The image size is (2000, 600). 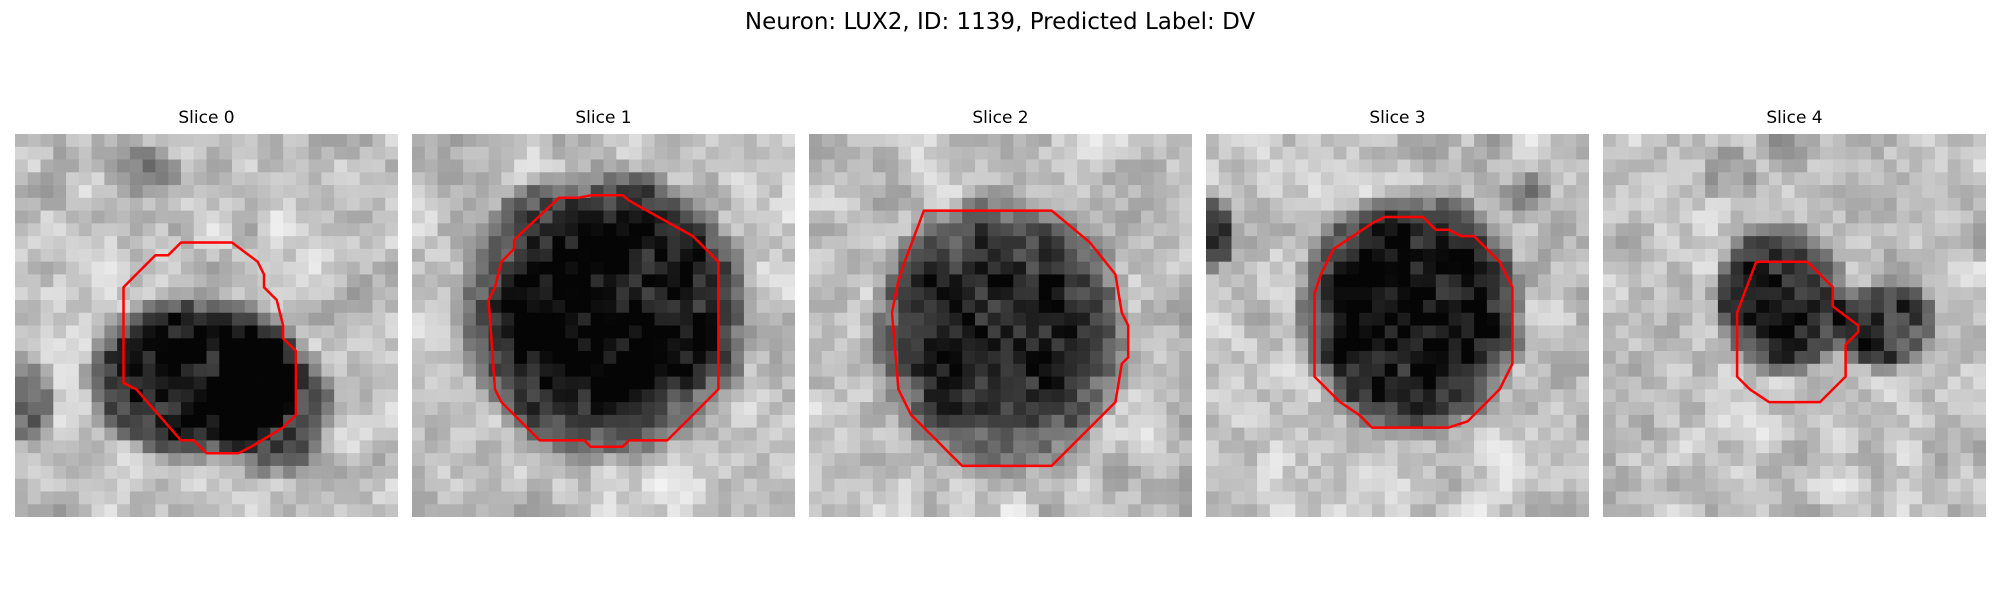 I want to click on slice-panel-3: Slice 3, so click(x=1397, y=312).